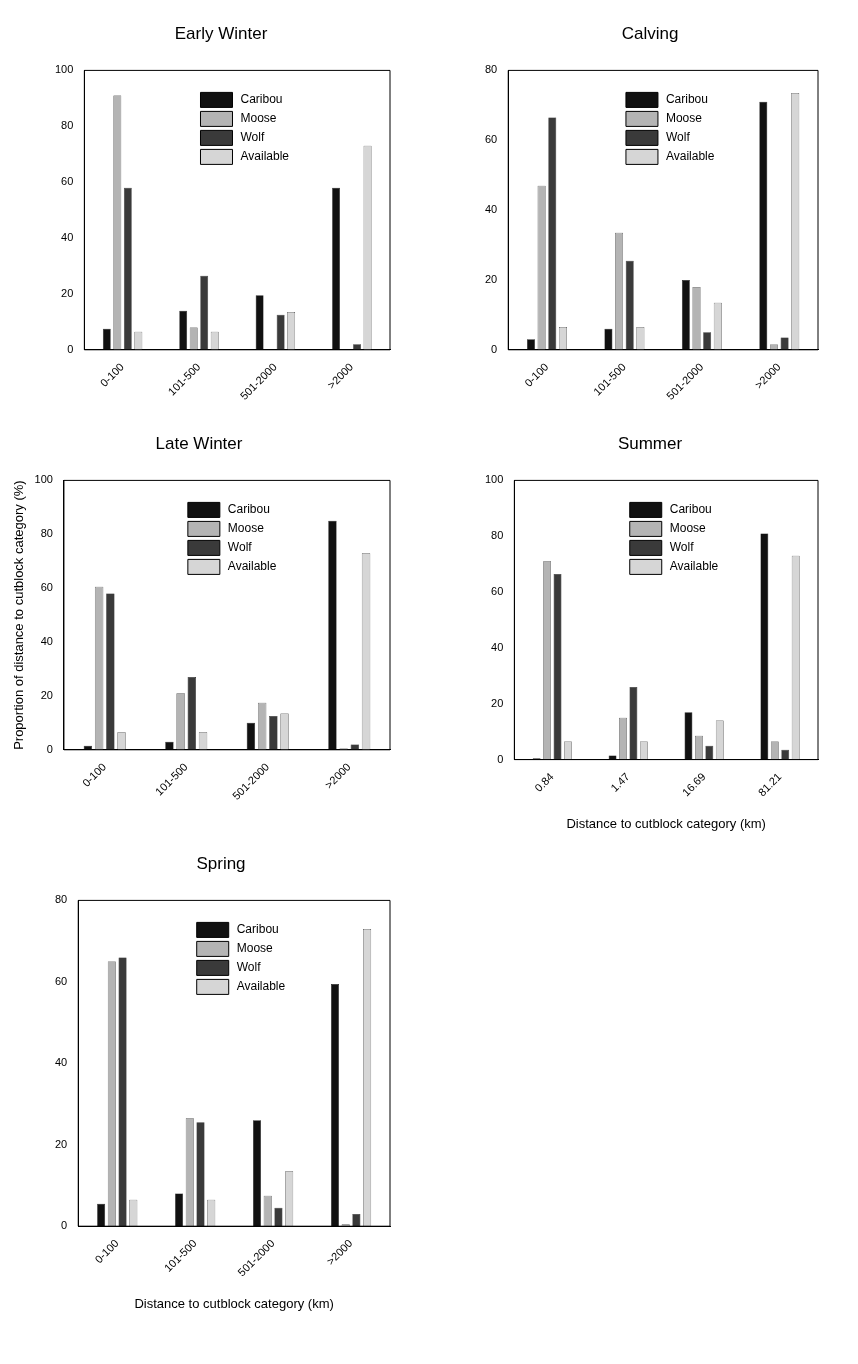 The width and height of the screenshot is (858, 1364). What do you see at coordinates (650, 33) in the screenshot?
I see `chart-title: Calving` at bounding box center [650, 33].